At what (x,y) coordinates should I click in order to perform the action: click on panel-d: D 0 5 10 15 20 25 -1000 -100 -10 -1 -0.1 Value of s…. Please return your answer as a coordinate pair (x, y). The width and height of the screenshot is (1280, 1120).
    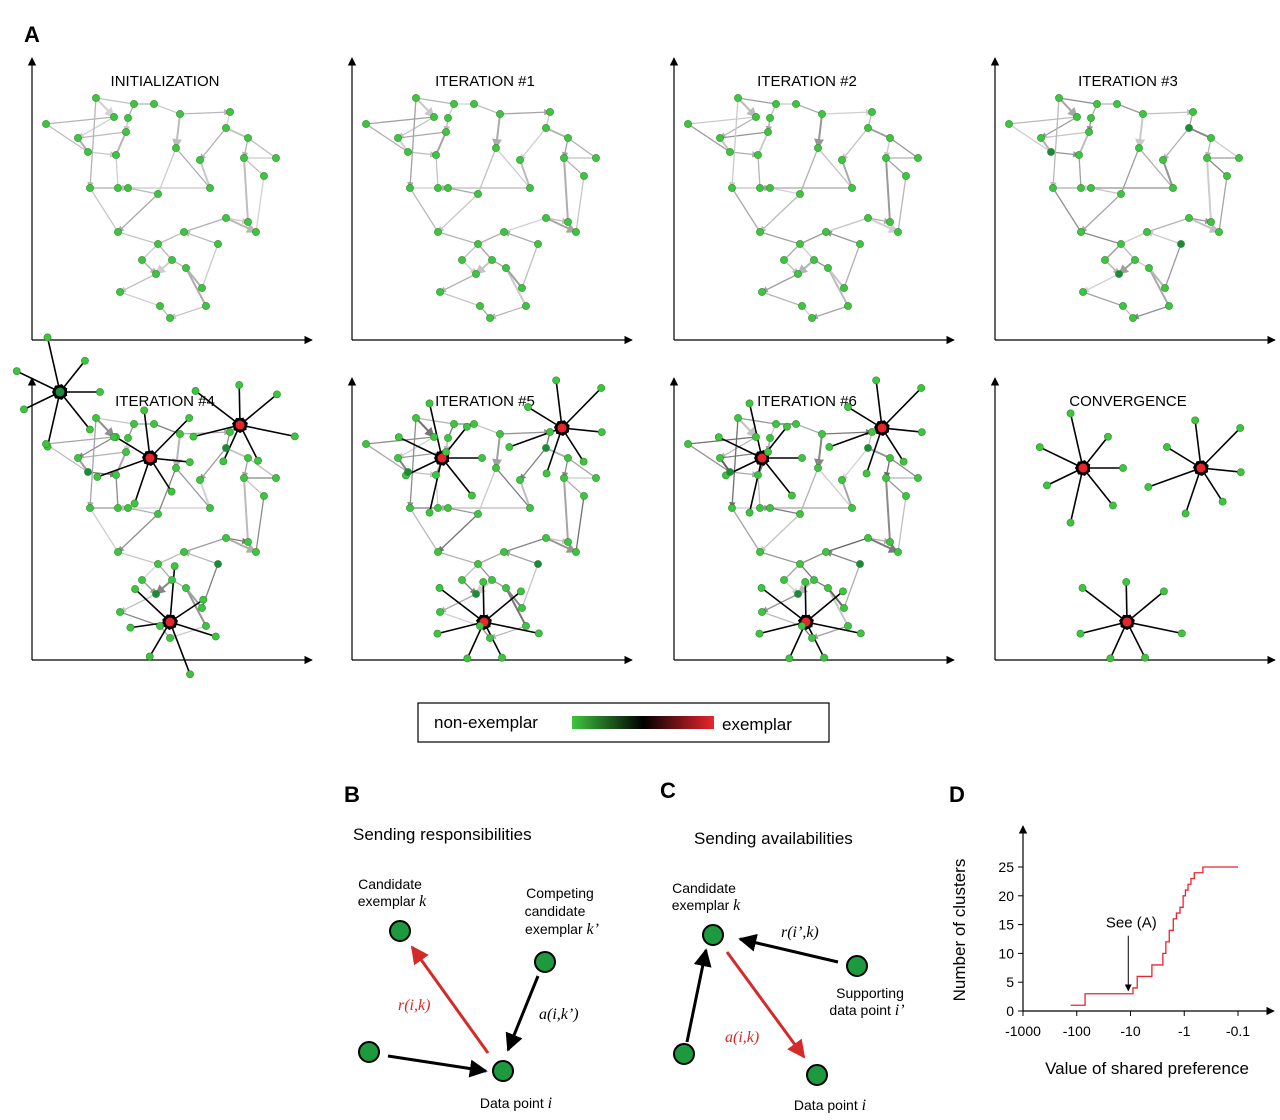
    Looking at the image, I should click on (1112, 930).